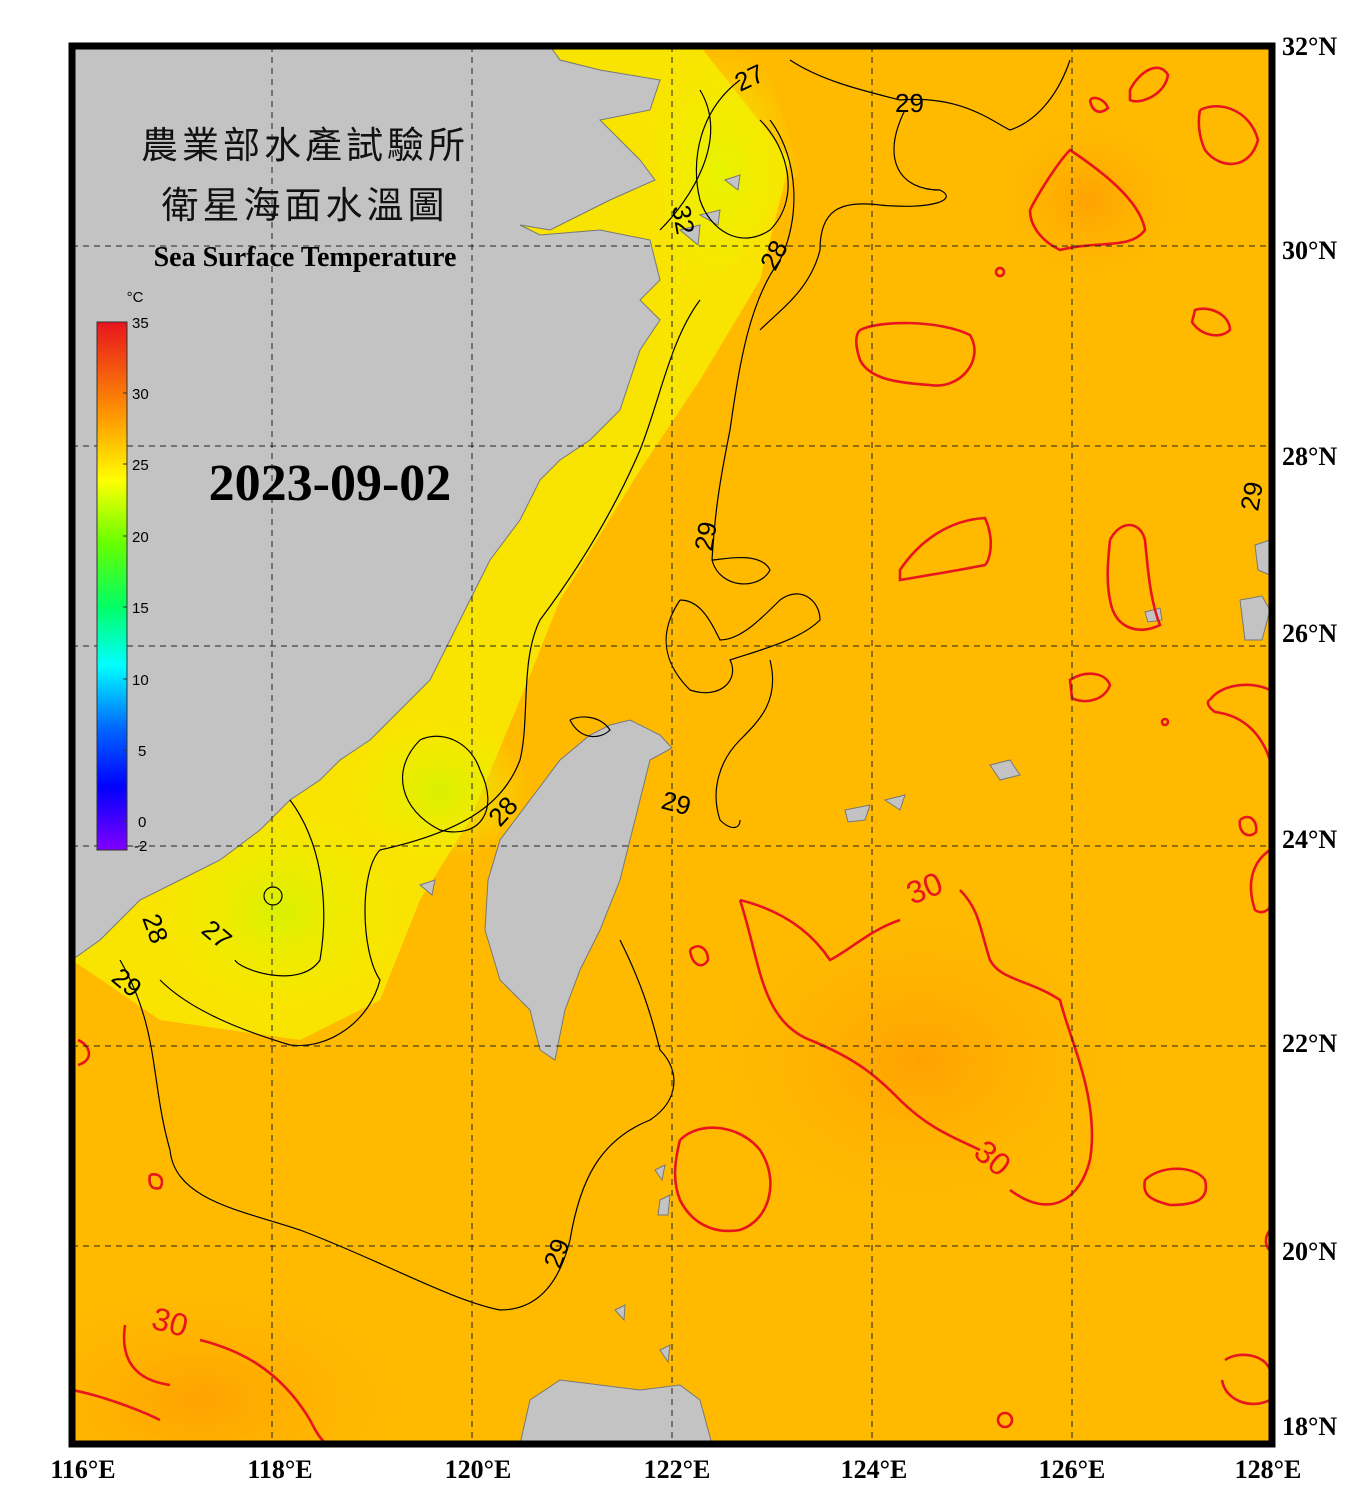 This screenshot has width=1350, height=1500. What do you see at coordinates (1309, 839) in the screenshot?
I see `lat-label: 24°N` at bounding box center [1309, 839].